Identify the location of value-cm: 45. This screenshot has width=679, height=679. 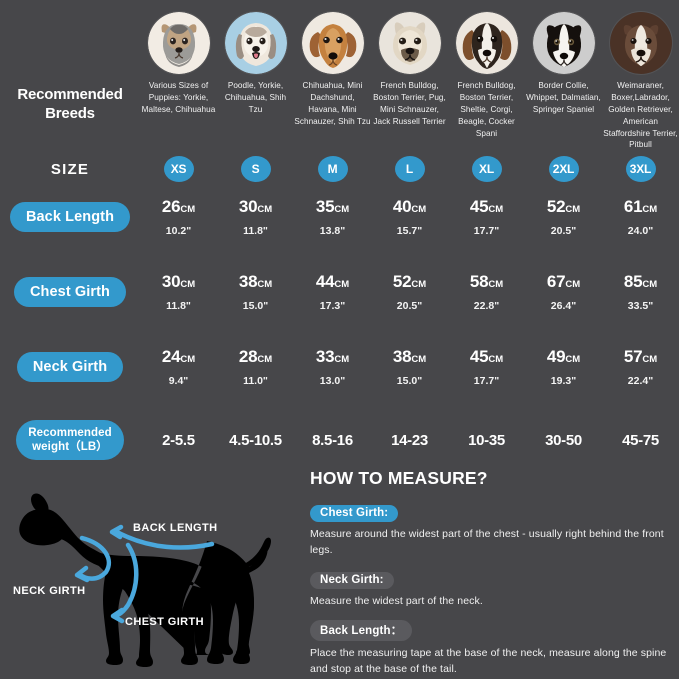
(479, 206).